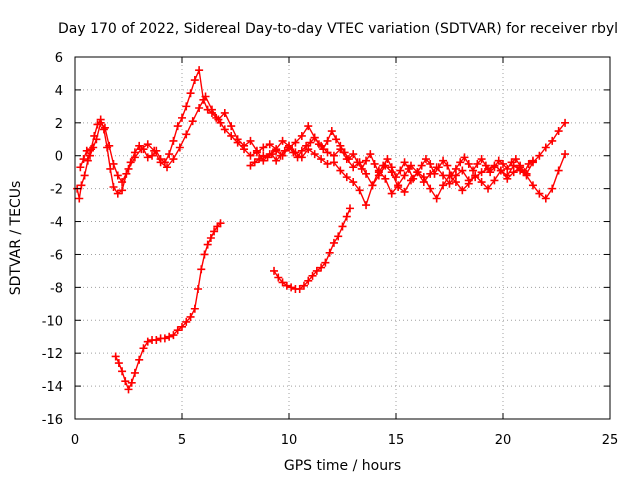  I want to click on y-tick-label: 4, so click(59, 91).